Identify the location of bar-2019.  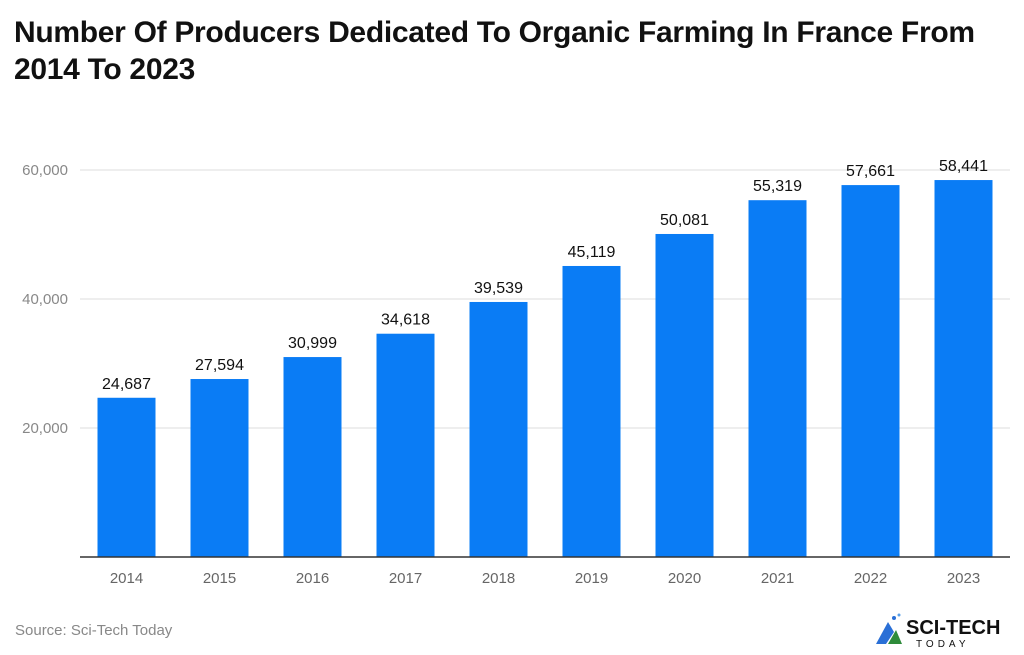
(591, 411).